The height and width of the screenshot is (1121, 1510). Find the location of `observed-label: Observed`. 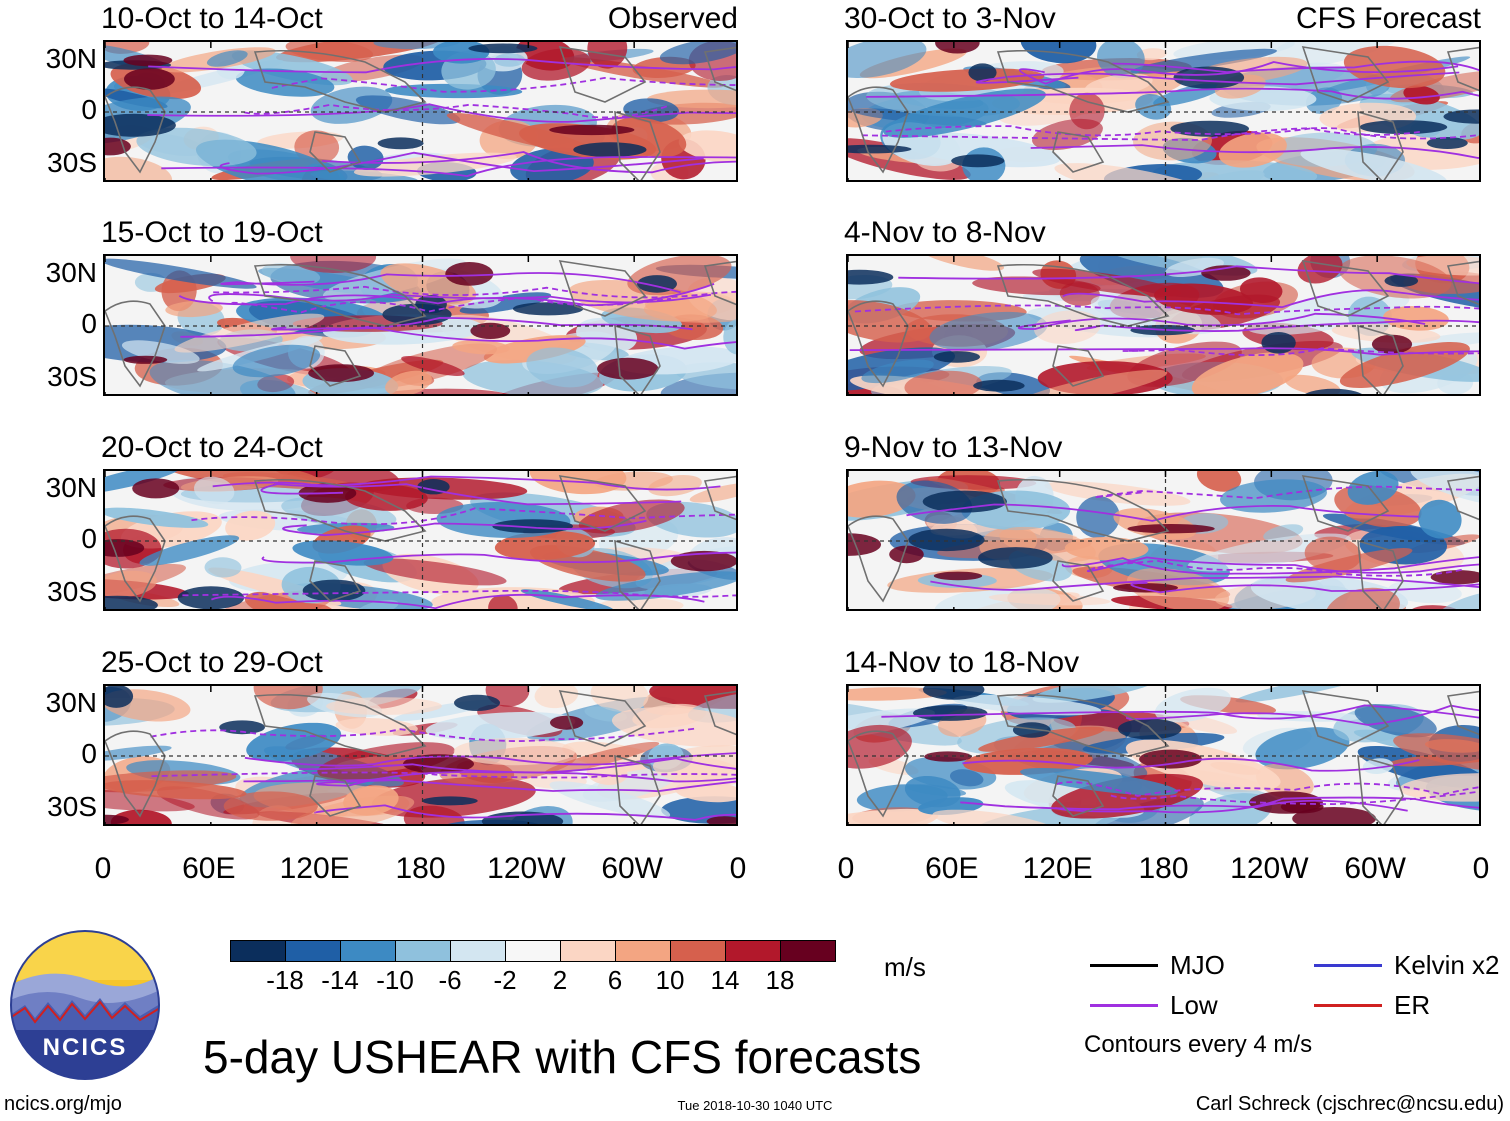

observed-label: Observed is located at coordinates (672, 18).